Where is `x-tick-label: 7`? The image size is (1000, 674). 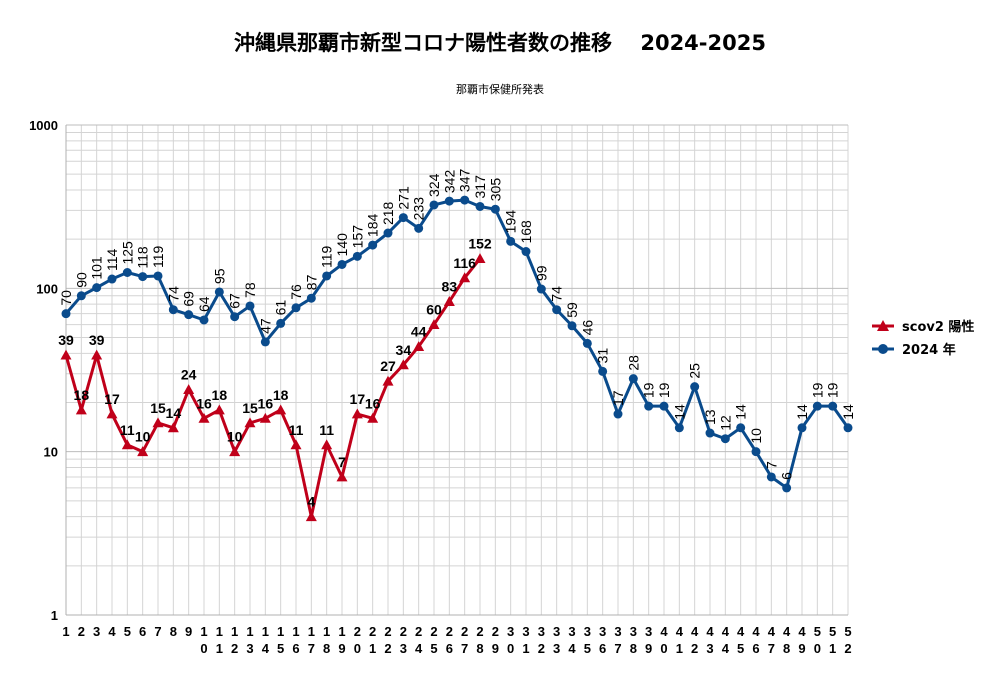 x-tick-label: 7 is located at coordinates (157, 631).